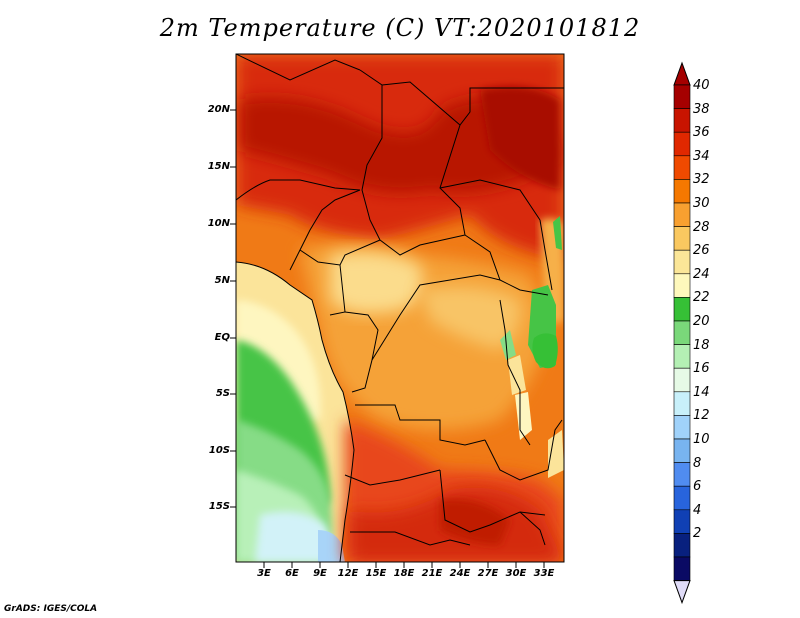  Describe the element at coordinates (701, 227) in the screenshot. I see `colorbar-label: 28` at that location.